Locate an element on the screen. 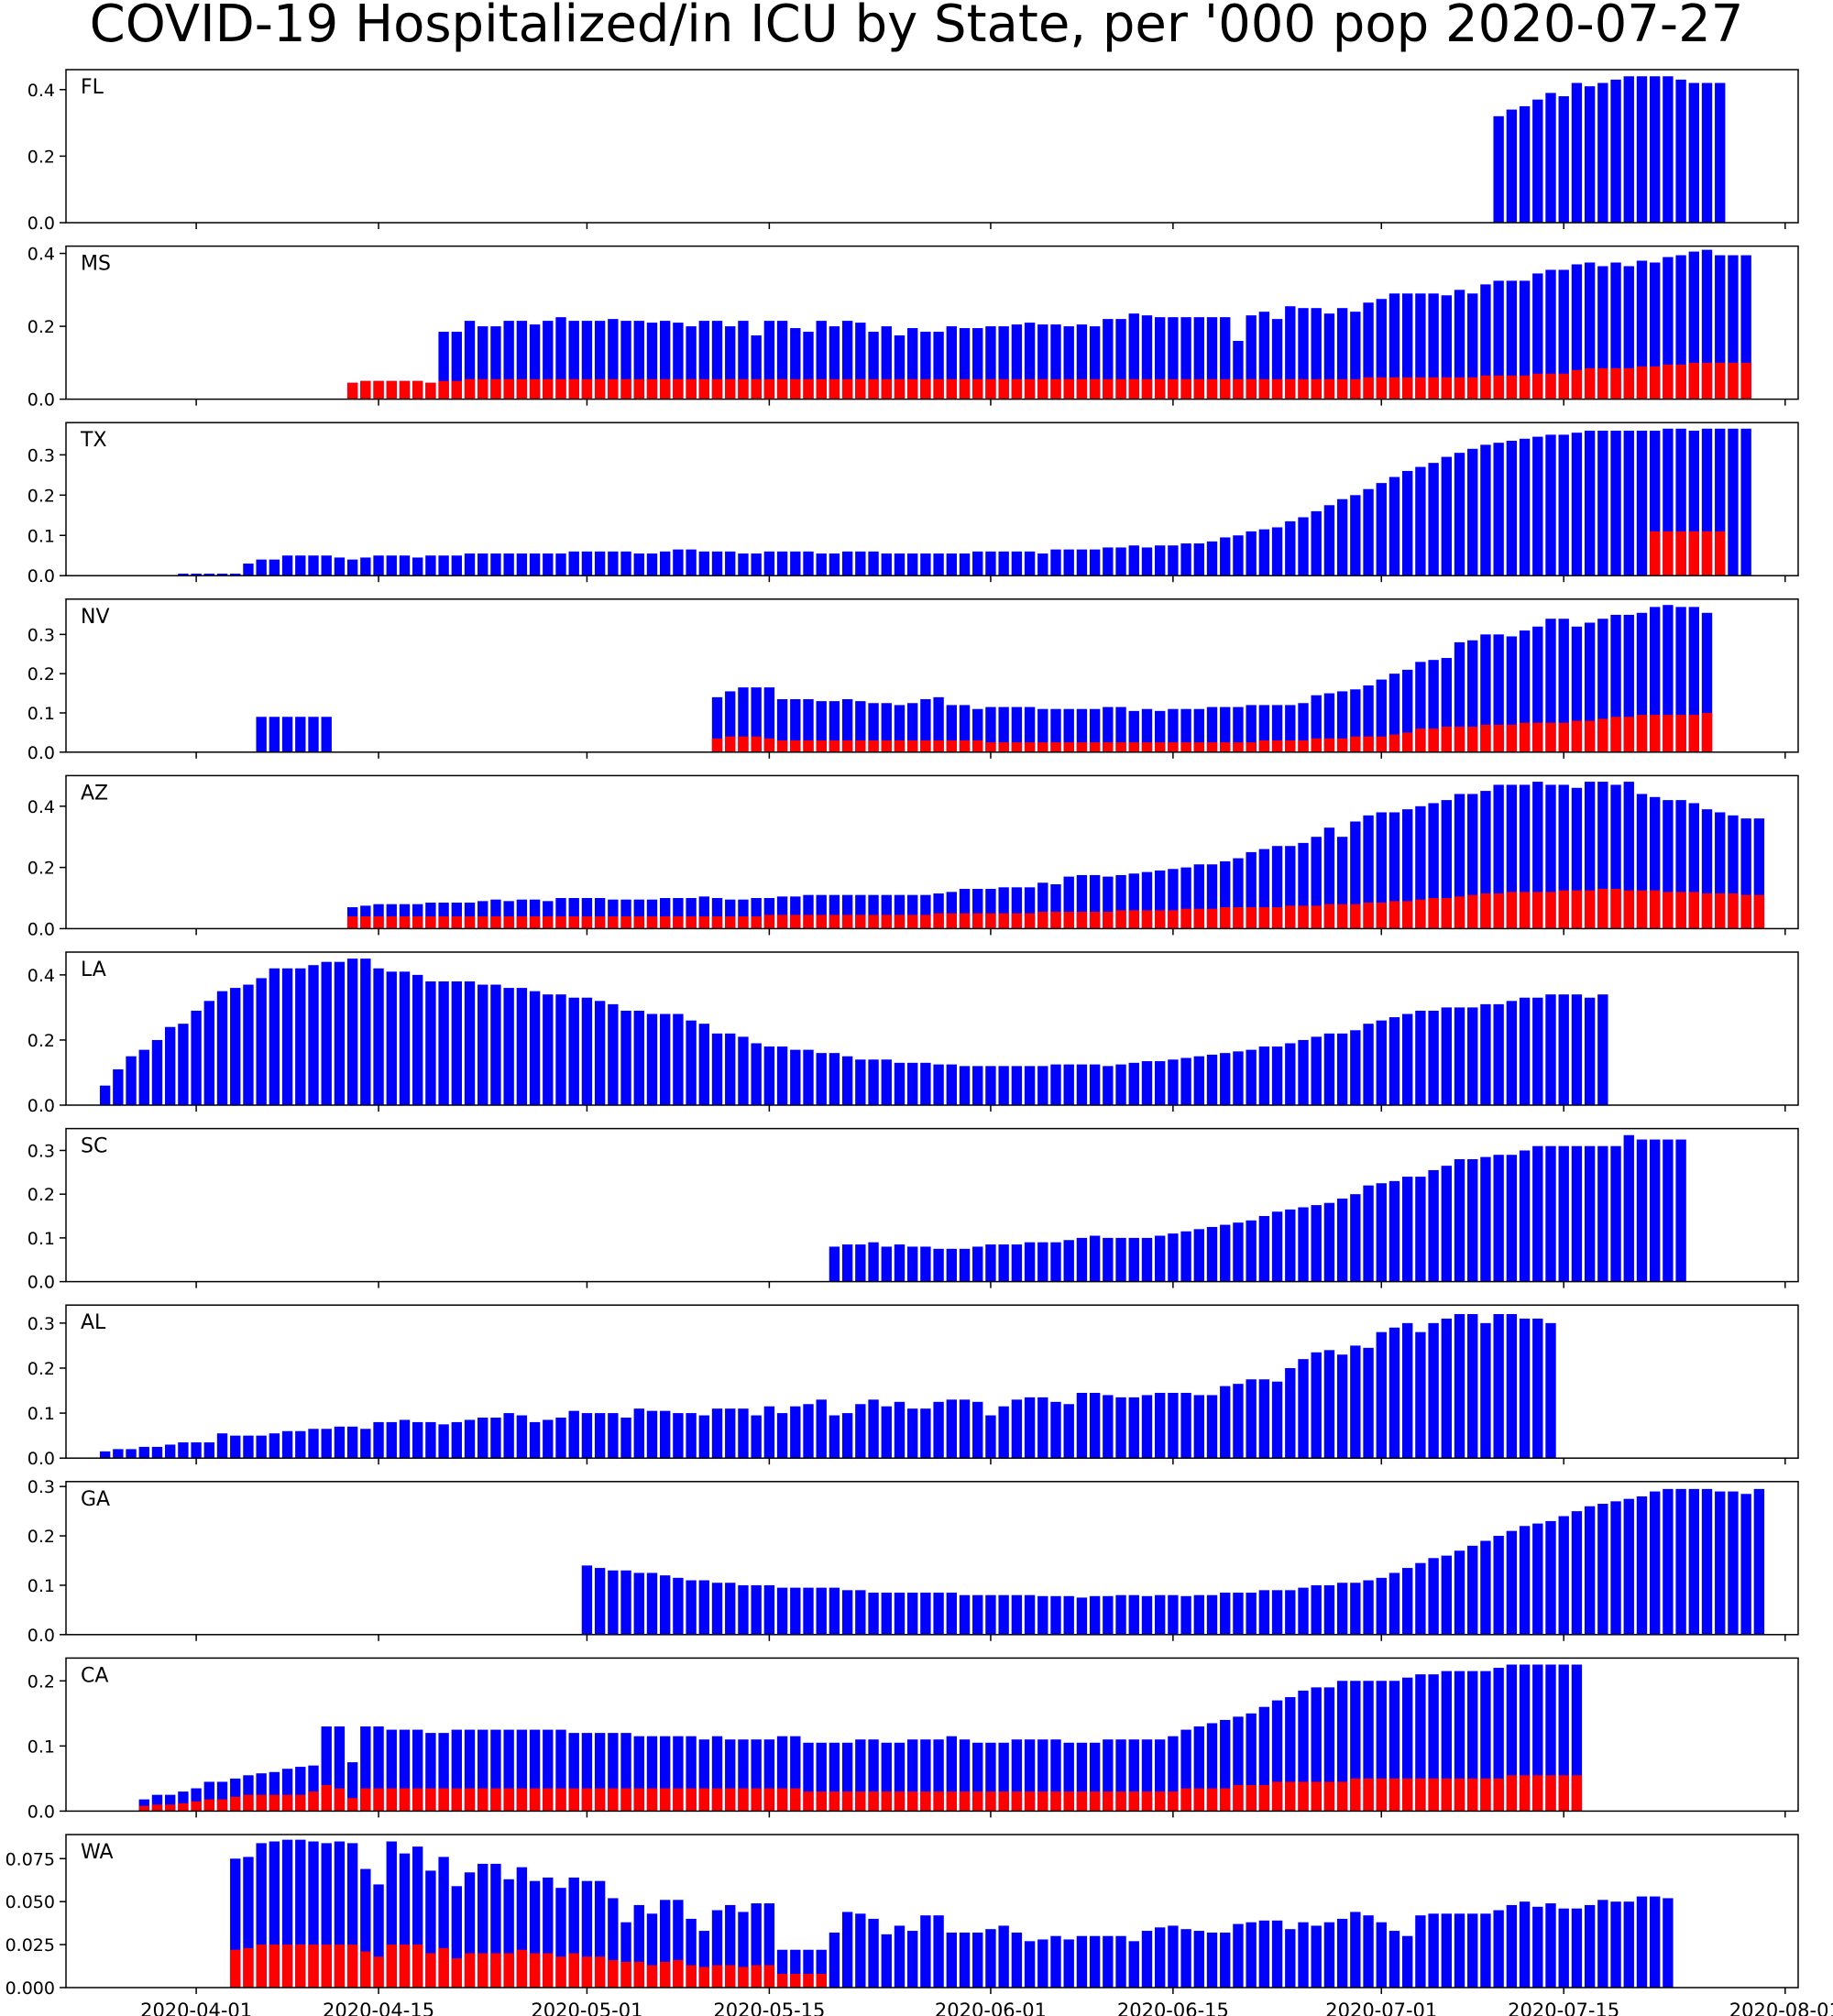 The width and height of the screenshot is (1833, 2016). y-tick-label: 0.3 is located at coordinates (41, 1151).